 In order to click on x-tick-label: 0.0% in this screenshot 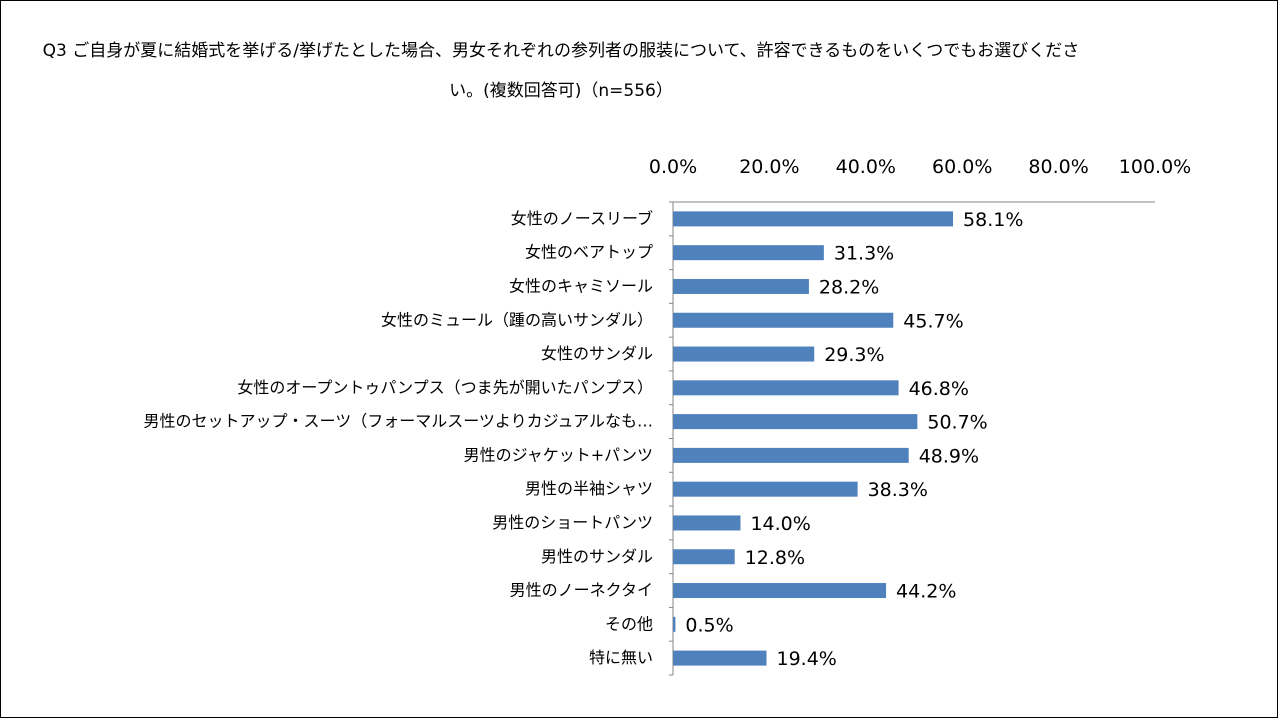, I will do `click(673, 167)`.